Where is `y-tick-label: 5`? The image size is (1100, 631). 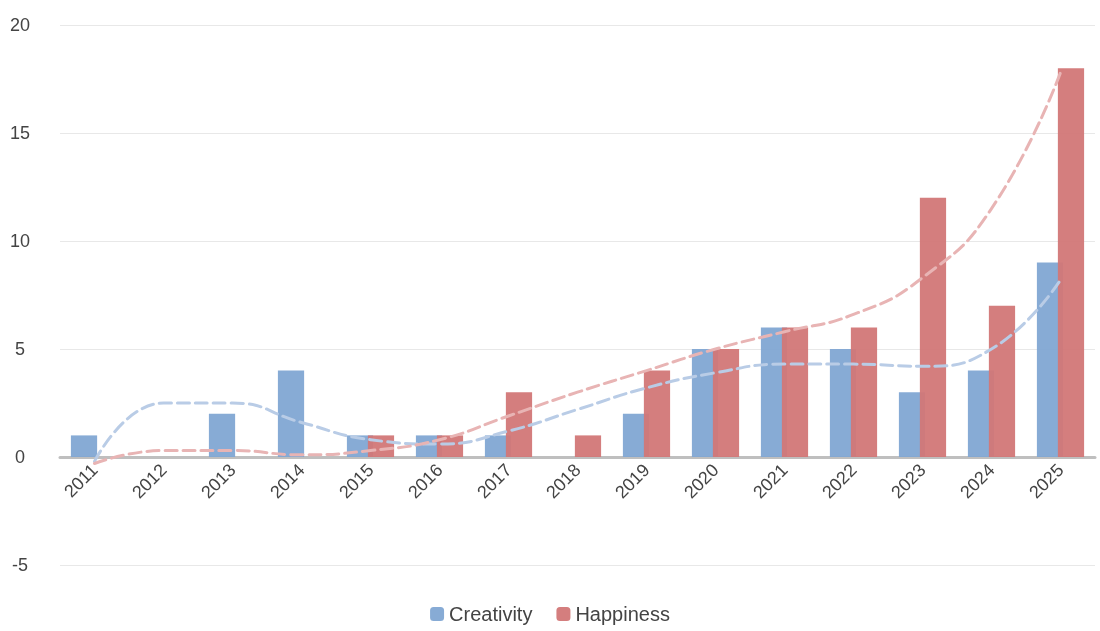
y-tick-label: 5 is located at coordinates (20, 349).